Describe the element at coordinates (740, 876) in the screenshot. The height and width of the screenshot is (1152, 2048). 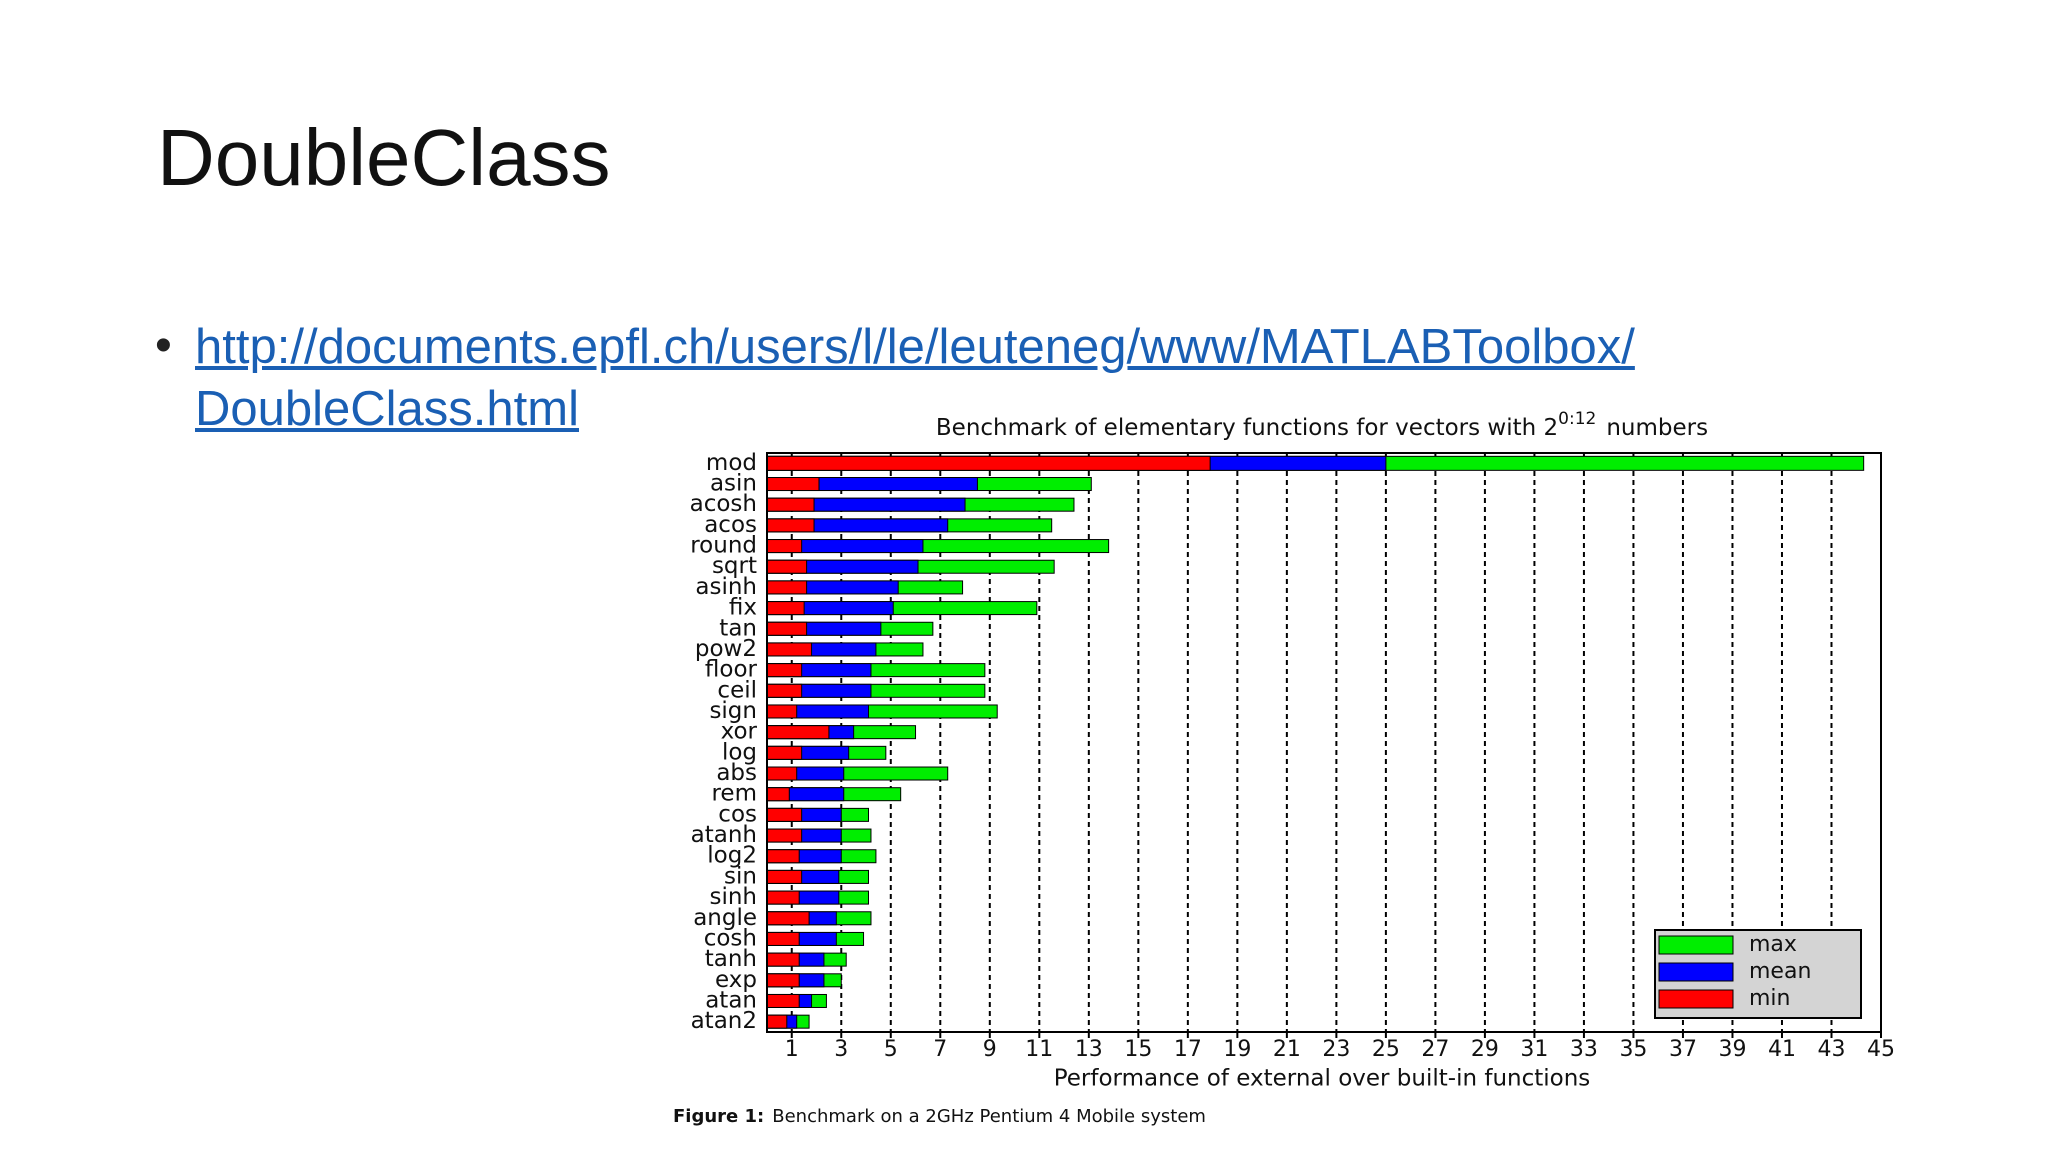
I see `y-tick-label: sin` at that location.